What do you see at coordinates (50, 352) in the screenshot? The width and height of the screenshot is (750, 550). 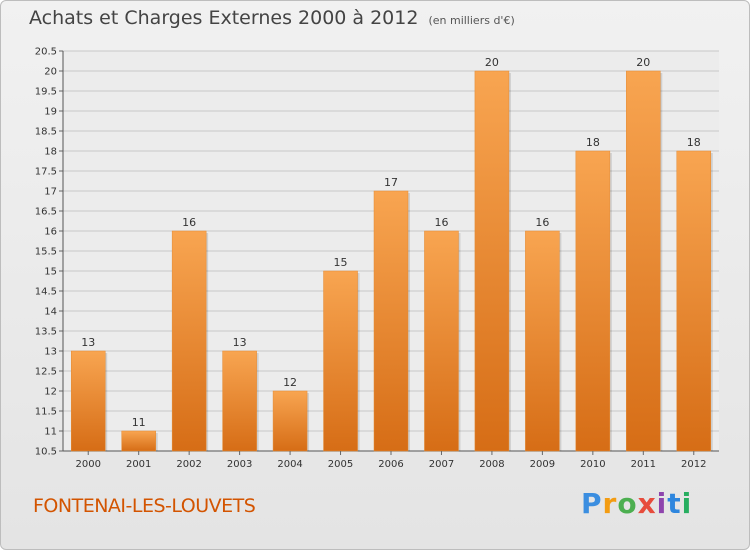 I see `y-tick-label: 13` at bounding box center [50, 352].